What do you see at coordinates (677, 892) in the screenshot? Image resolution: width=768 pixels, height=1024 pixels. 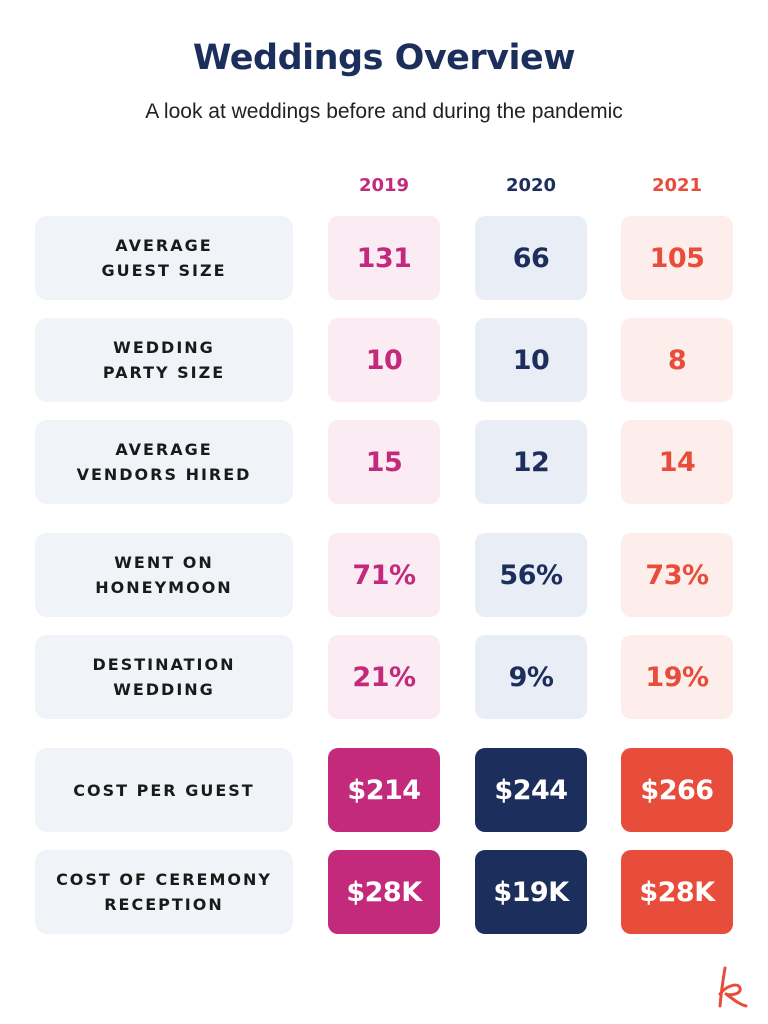 I see `value-cell-2021: $28K` at bounding box center [677, 892].